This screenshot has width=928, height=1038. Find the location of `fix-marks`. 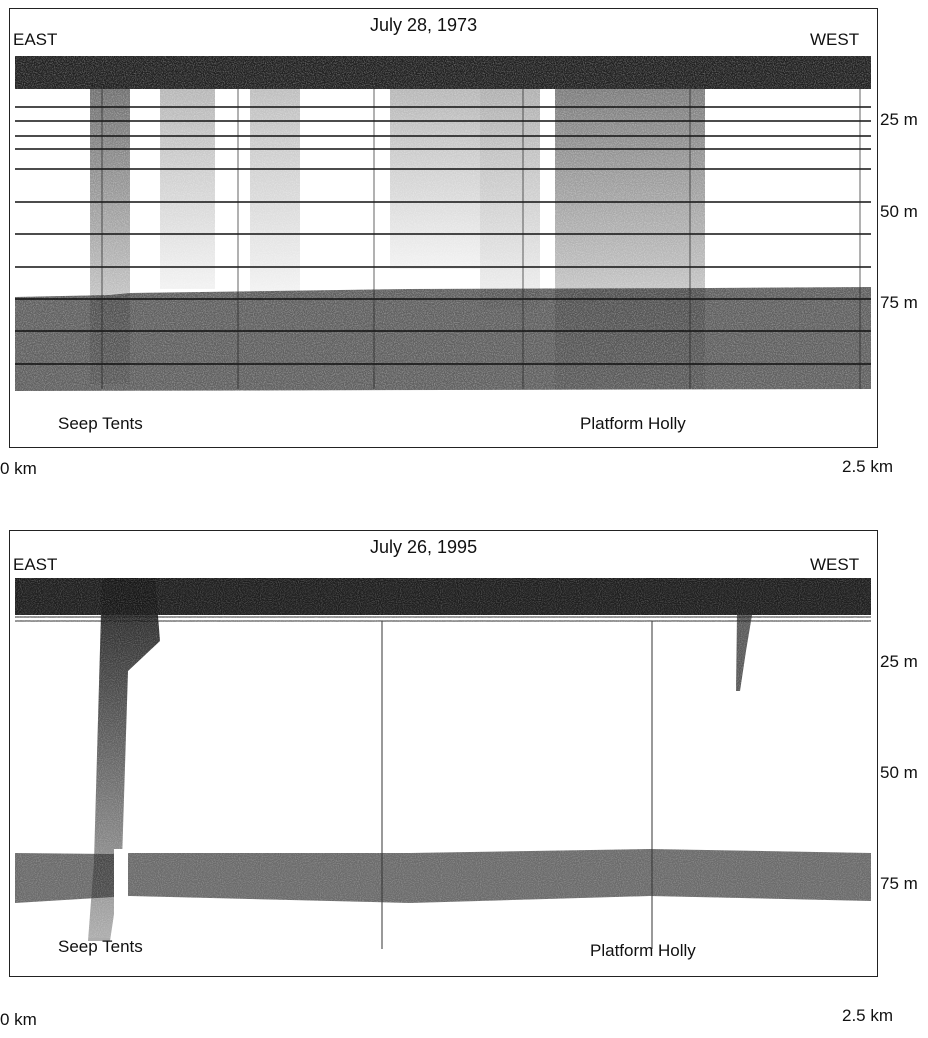

fix-marks is located at coordinates (517, 785).